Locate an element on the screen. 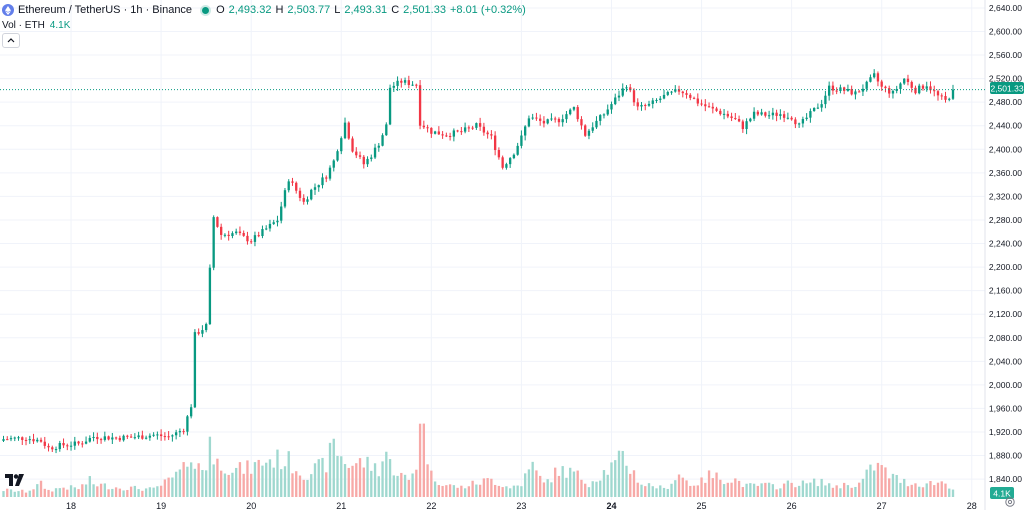  price-tick-label: 1,840.00 is located at coordinates (1005, 479).